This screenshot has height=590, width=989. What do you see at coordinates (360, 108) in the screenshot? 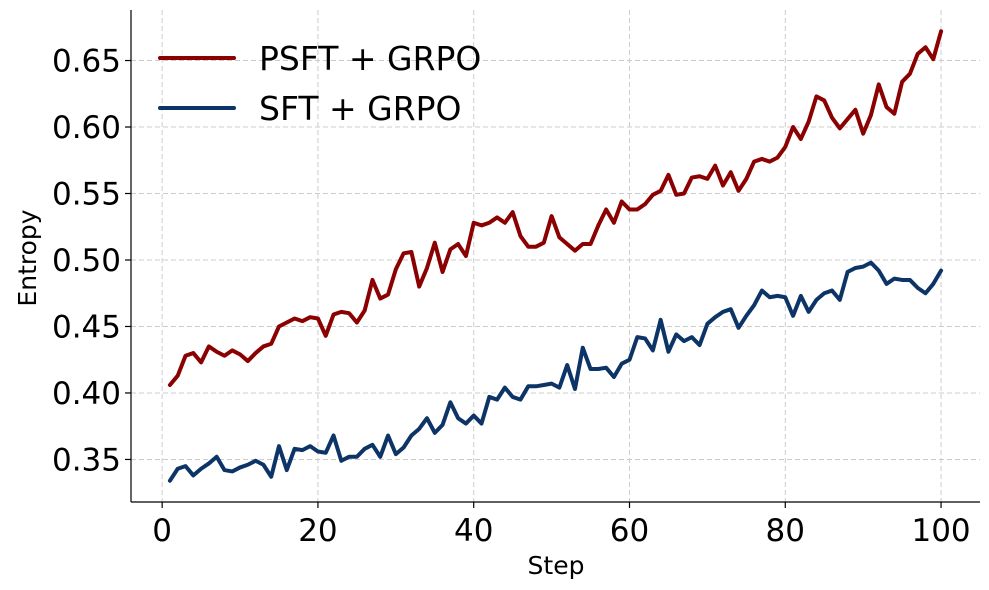
I see `legend-label-sft-grpo: SFT + GRPO` at bounding box center [360, 108].